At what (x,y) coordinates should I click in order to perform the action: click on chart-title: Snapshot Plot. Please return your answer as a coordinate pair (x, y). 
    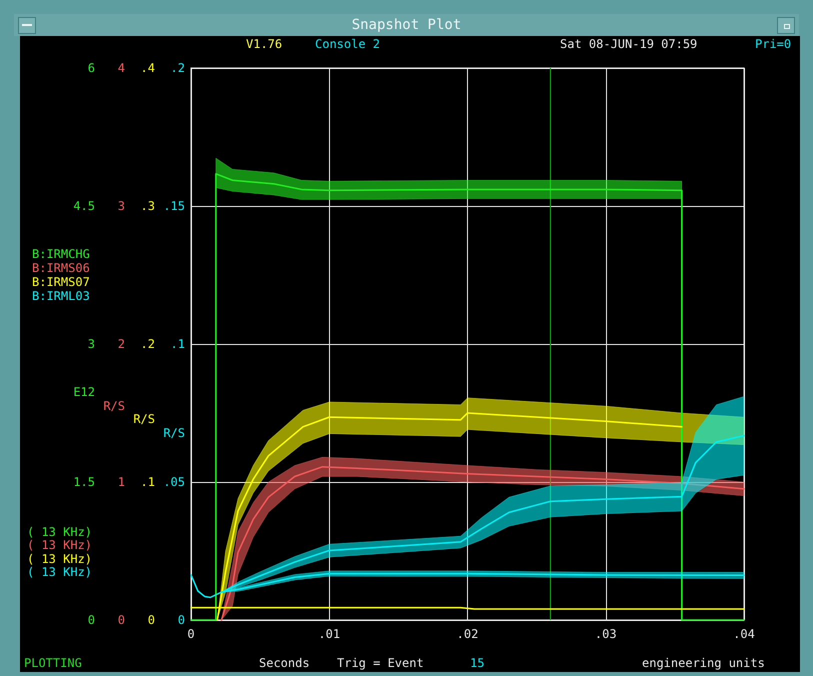
    Looking at the image, I should click on (407, 25).